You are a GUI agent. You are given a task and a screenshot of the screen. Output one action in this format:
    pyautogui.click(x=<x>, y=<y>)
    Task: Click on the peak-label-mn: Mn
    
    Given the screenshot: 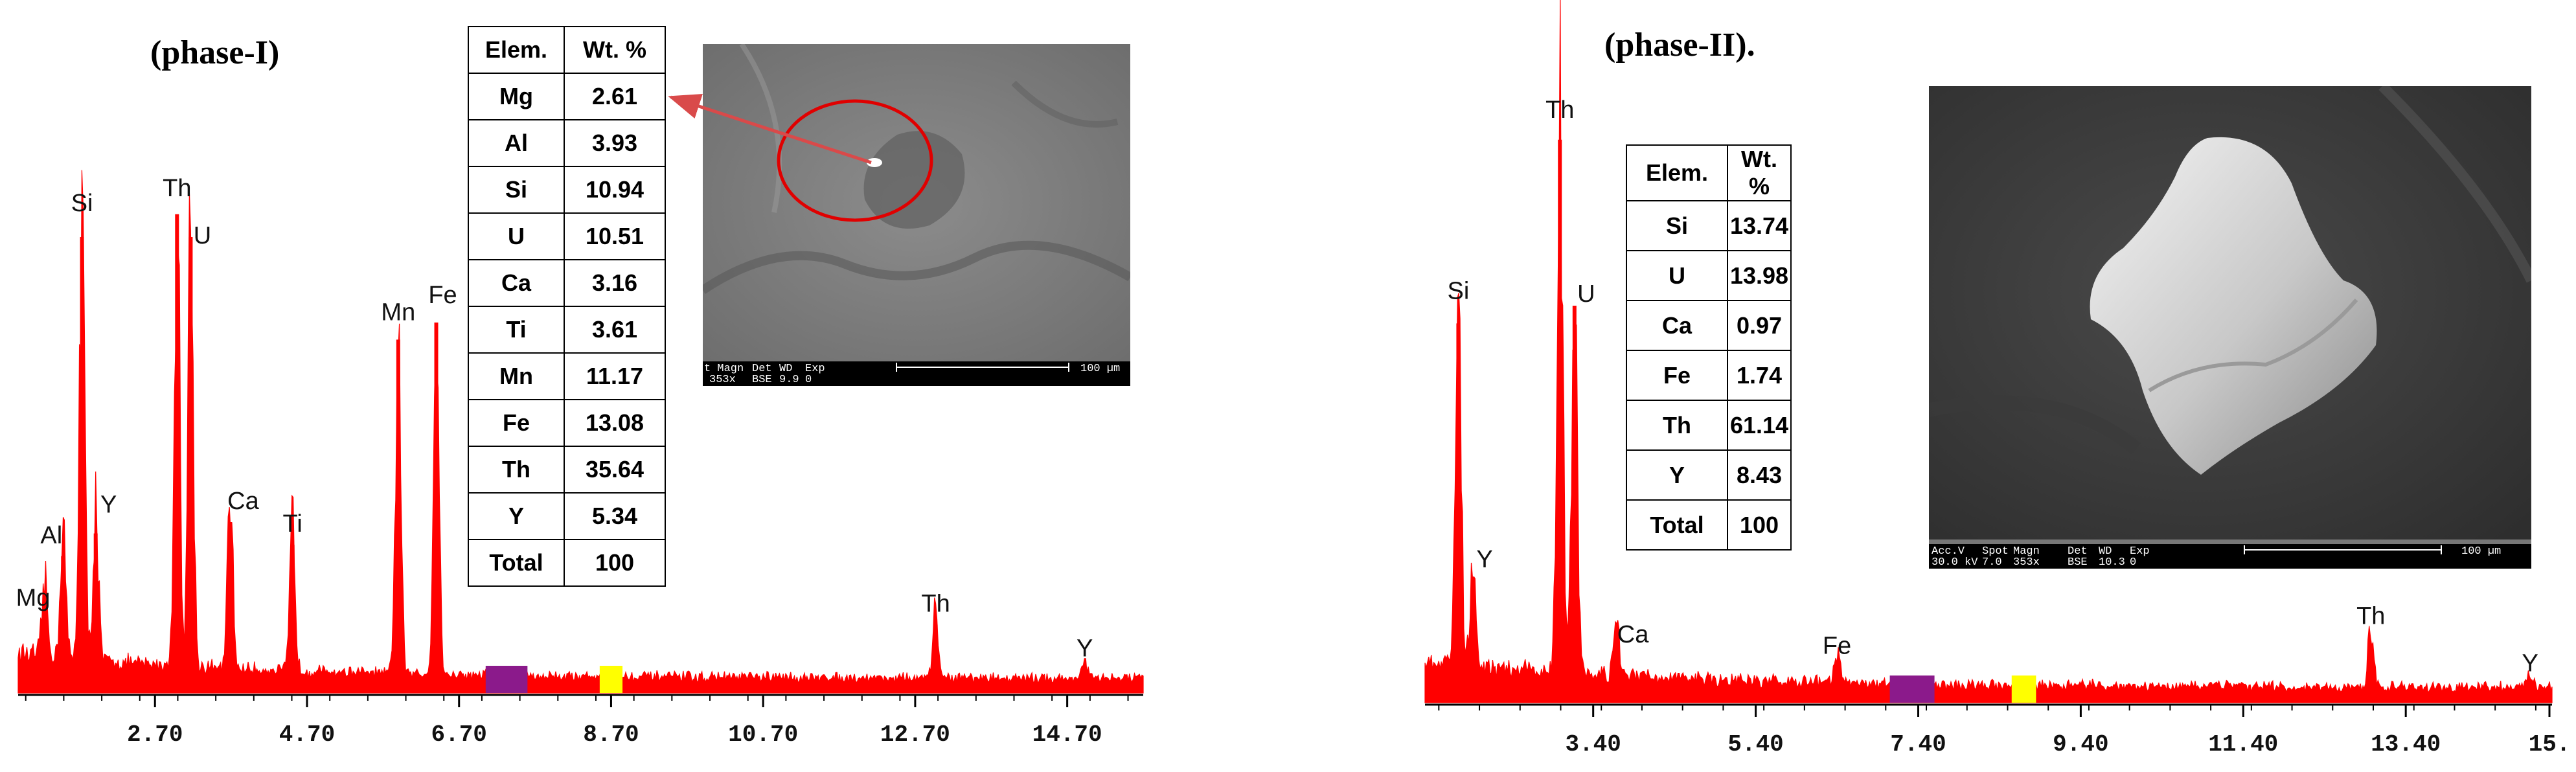 What is the action you would take?
    pyautogui.click(x=398, y=312)
    